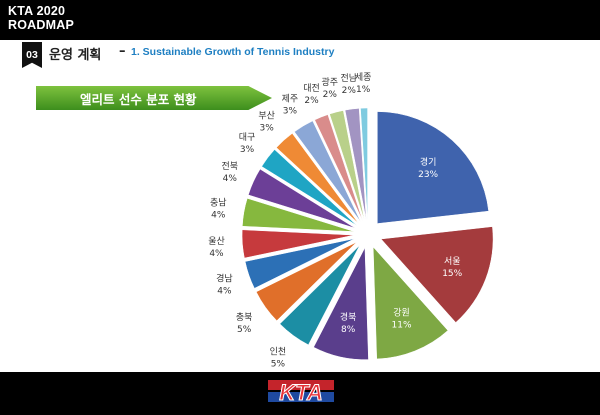  I want to click on slice-value-13: 2%, so click(311, 101).